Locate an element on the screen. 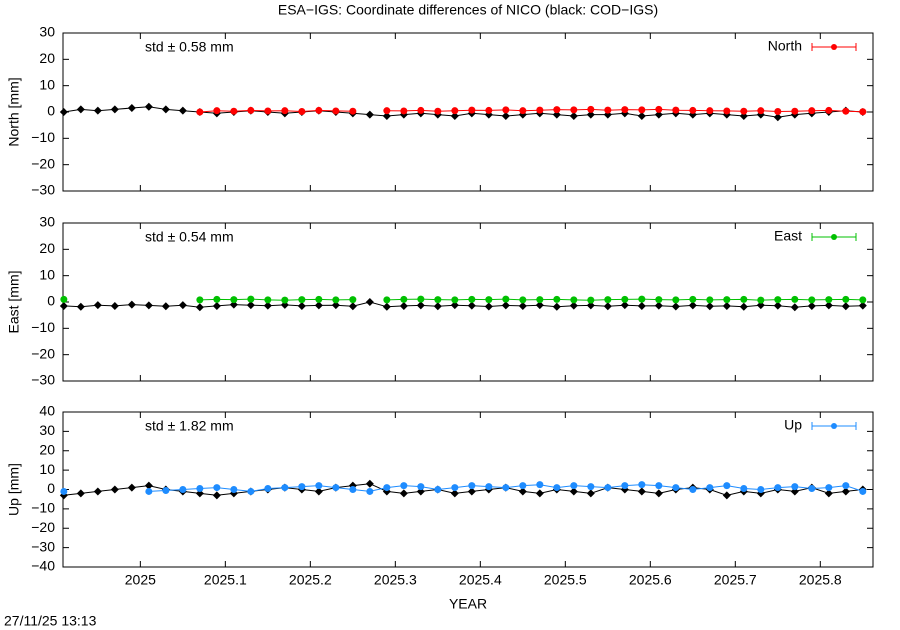 The width and height of the screenshot is (900, 630). annotation: std ± 0.54 mm is located at coordinates (189, 237).